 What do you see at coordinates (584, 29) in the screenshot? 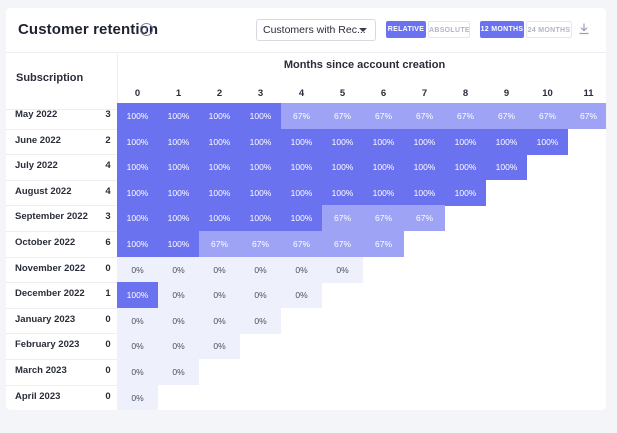
I see `download-icon` at bounding box center [584, 29].